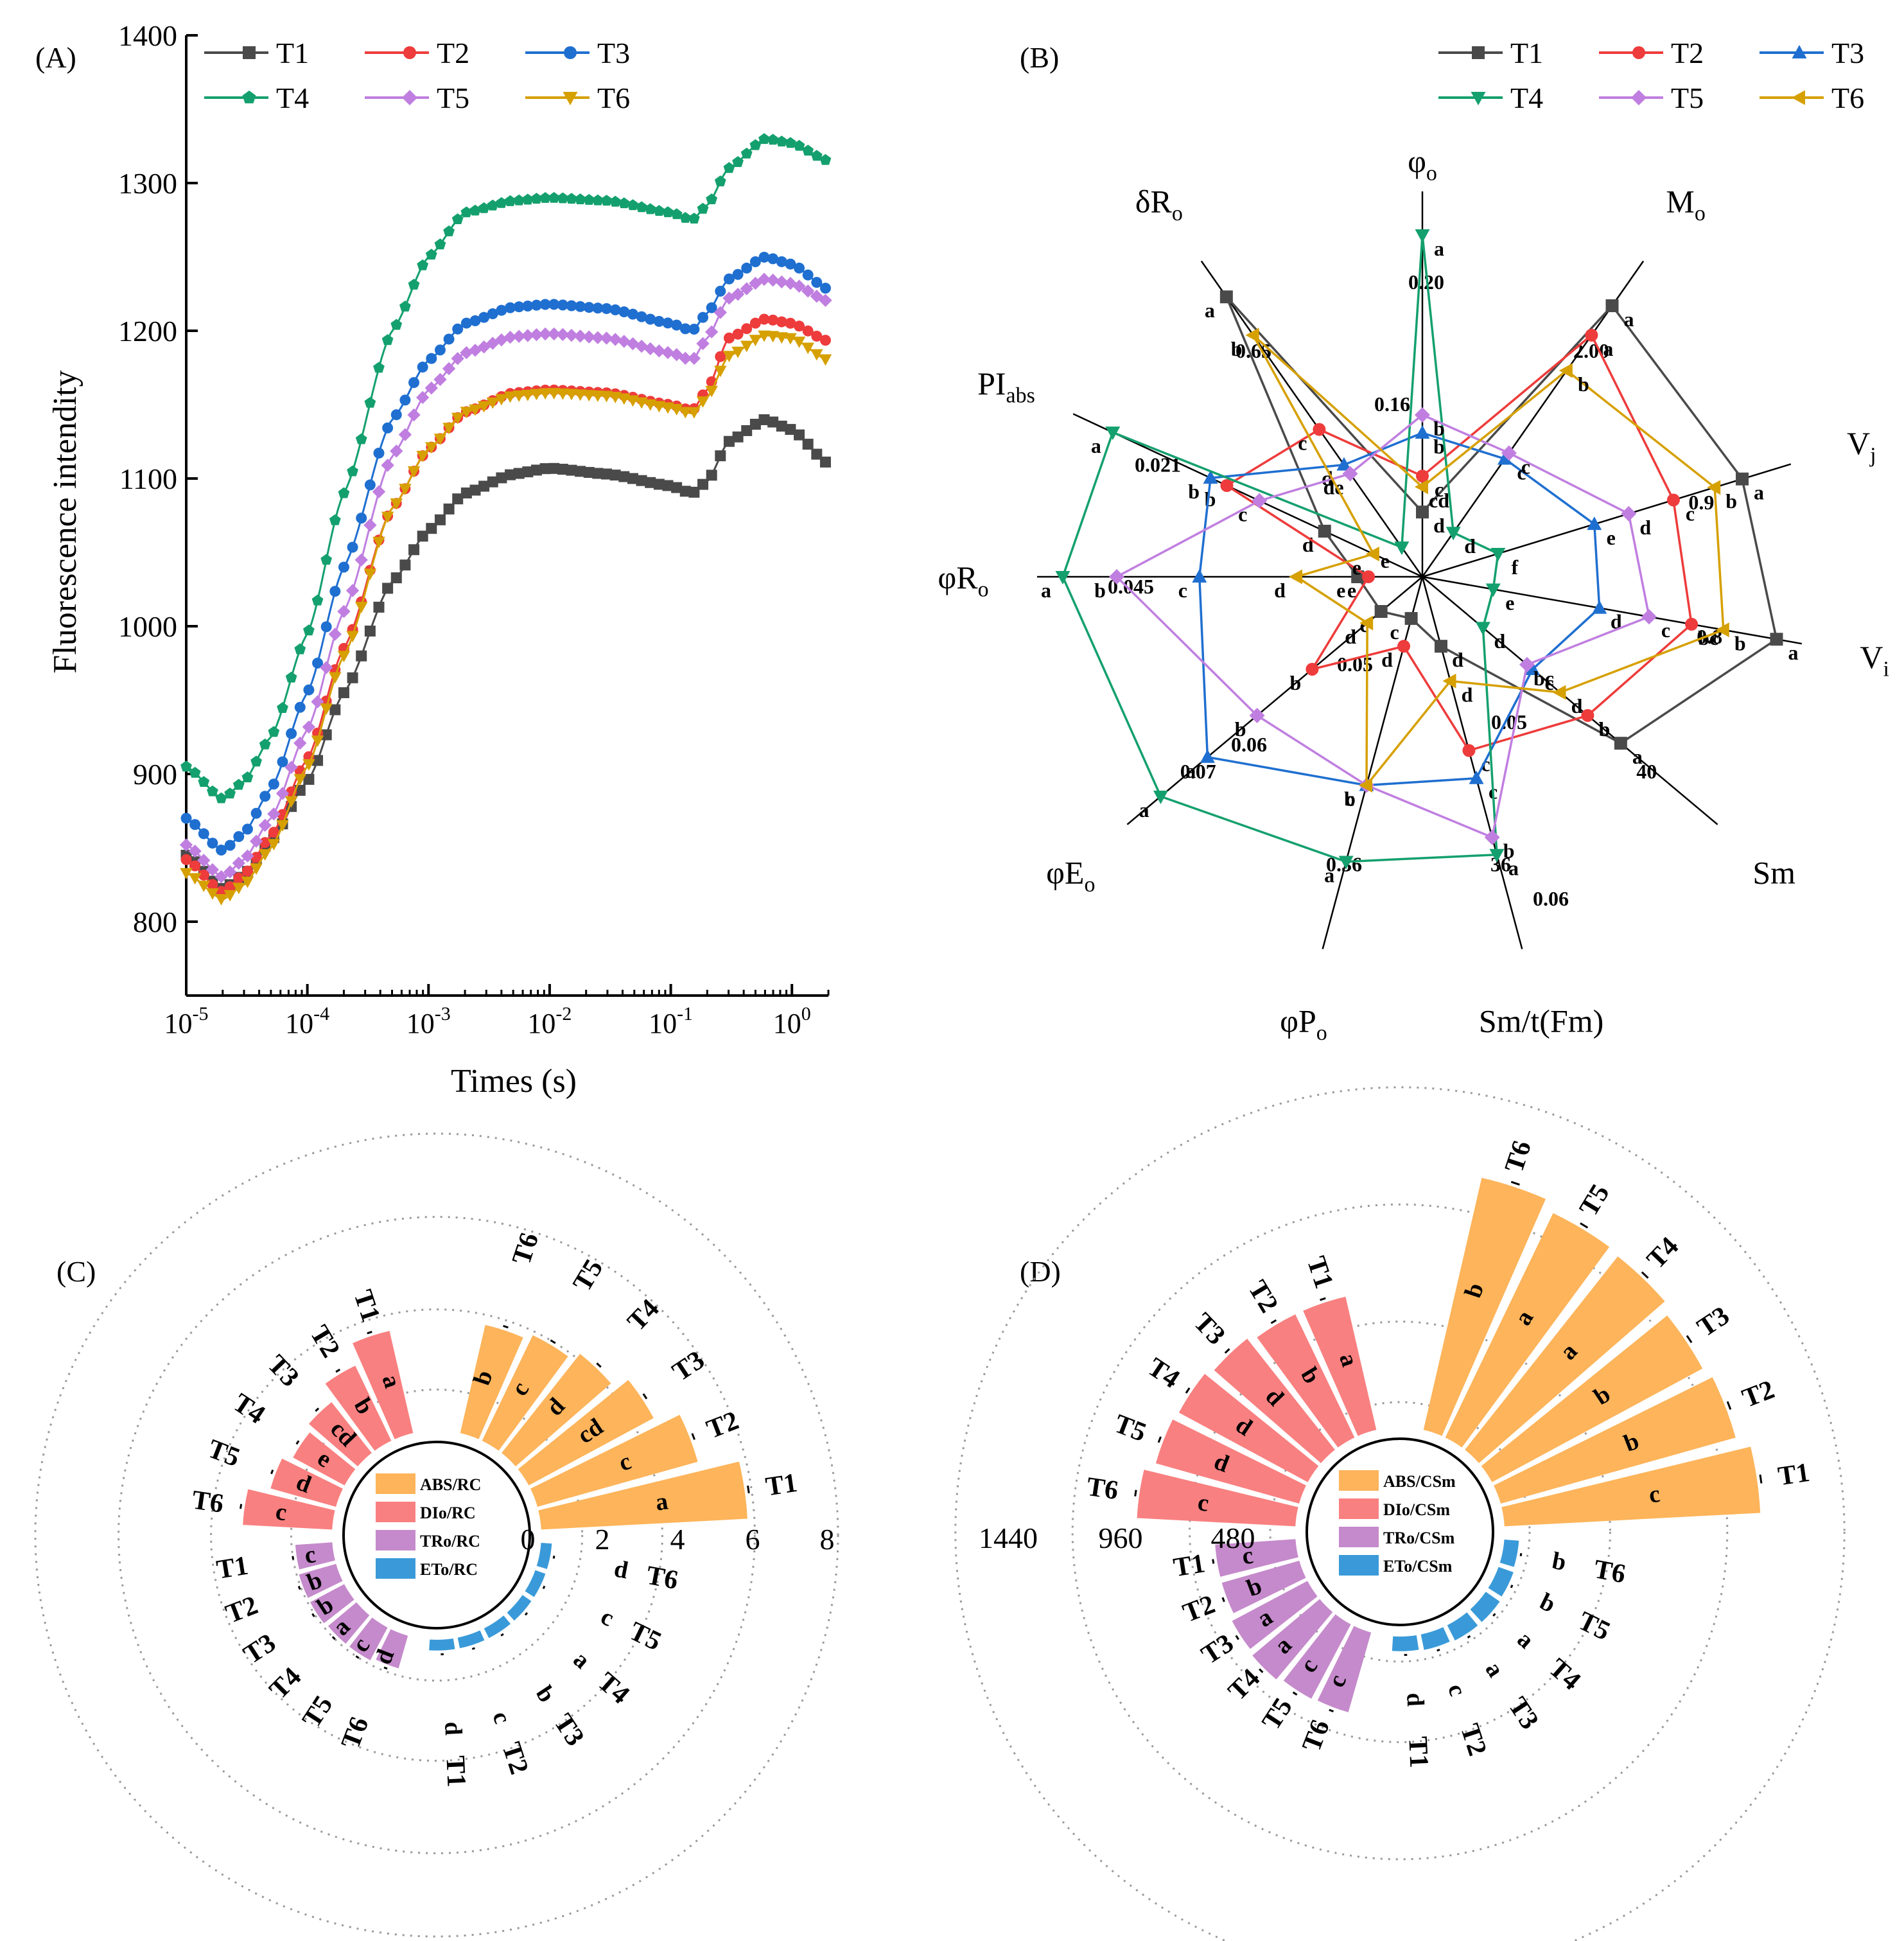  I want to click on a-xtick-base-0: 10, so click(178, 1023).